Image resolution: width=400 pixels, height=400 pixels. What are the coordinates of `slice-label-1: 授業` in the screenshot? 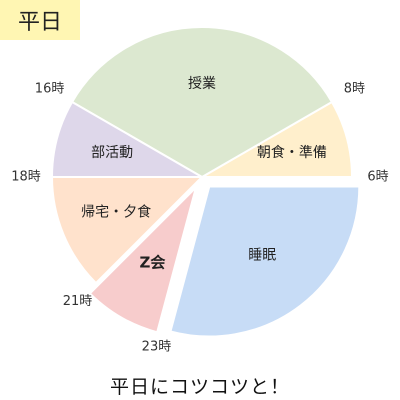 It's located at (202, 84).